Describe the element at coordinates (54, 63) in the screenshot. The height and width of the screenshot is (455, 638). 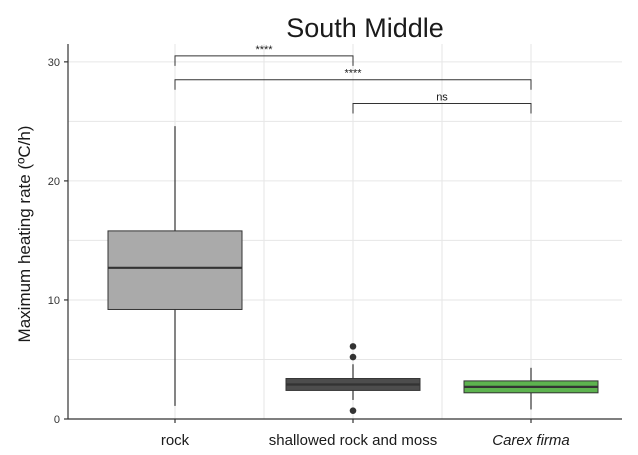
I see `y-tick-label: 30` at that location.